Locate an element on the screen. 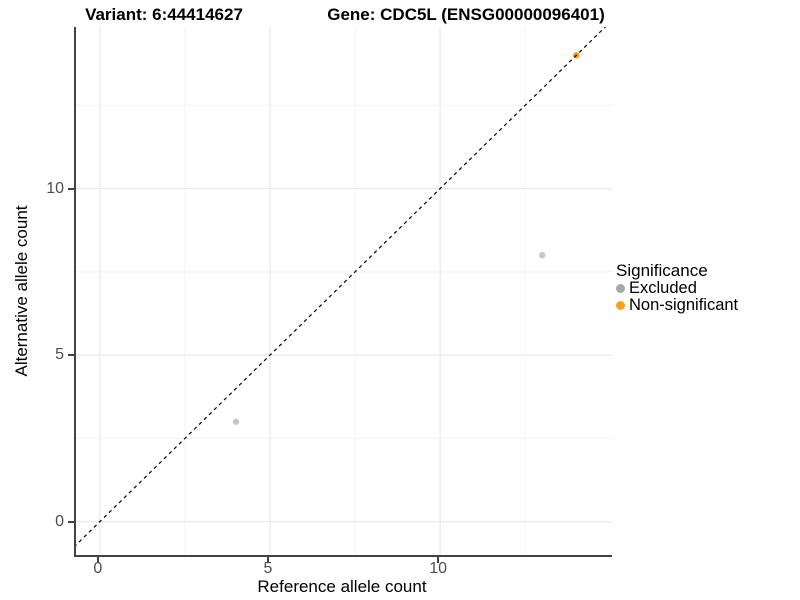 Image resolution: width=800 pixels, height=600 pixels. legend-entry-non-significant: Non-significant is located at coordinates (707, 305).